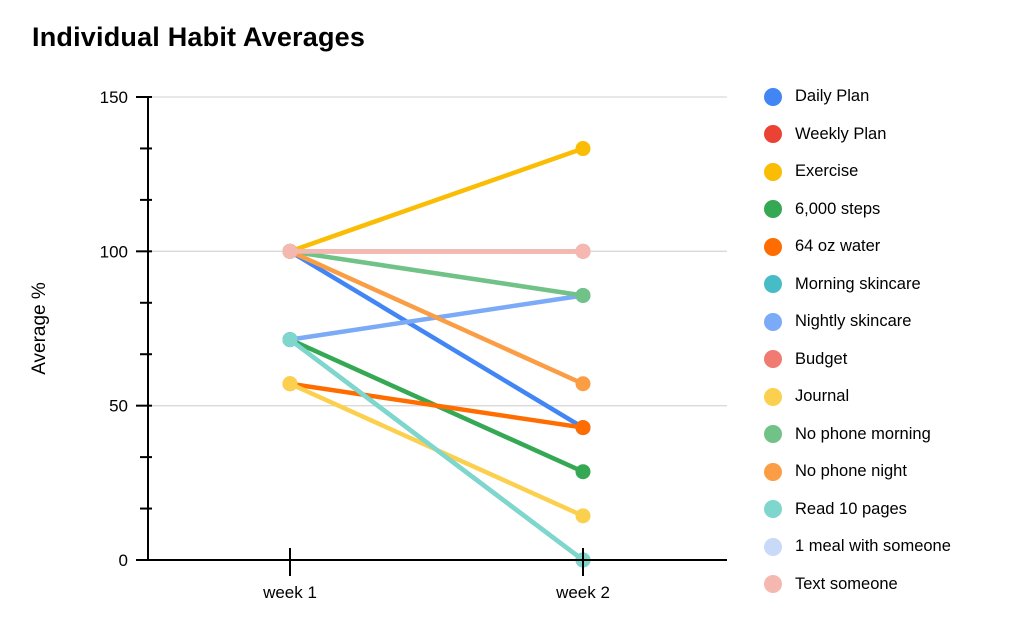  Describe the element at coordinates (114, 251) in the screenshot. I see `y-tick-label: 100` at that location.